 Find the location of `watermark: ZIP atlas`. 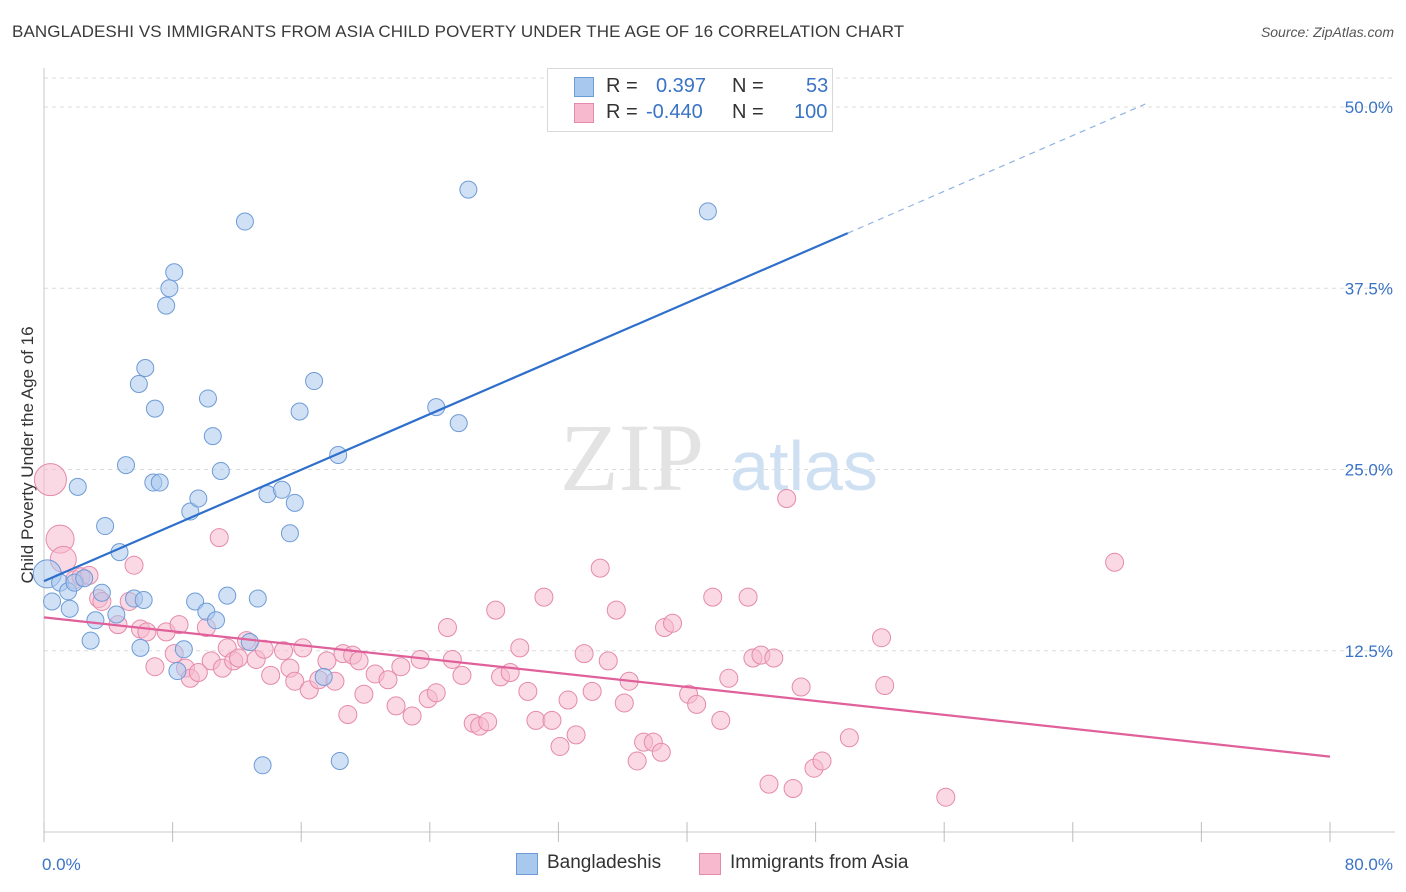

watermark: ZIP atlas is located at coordinates (719, 457).